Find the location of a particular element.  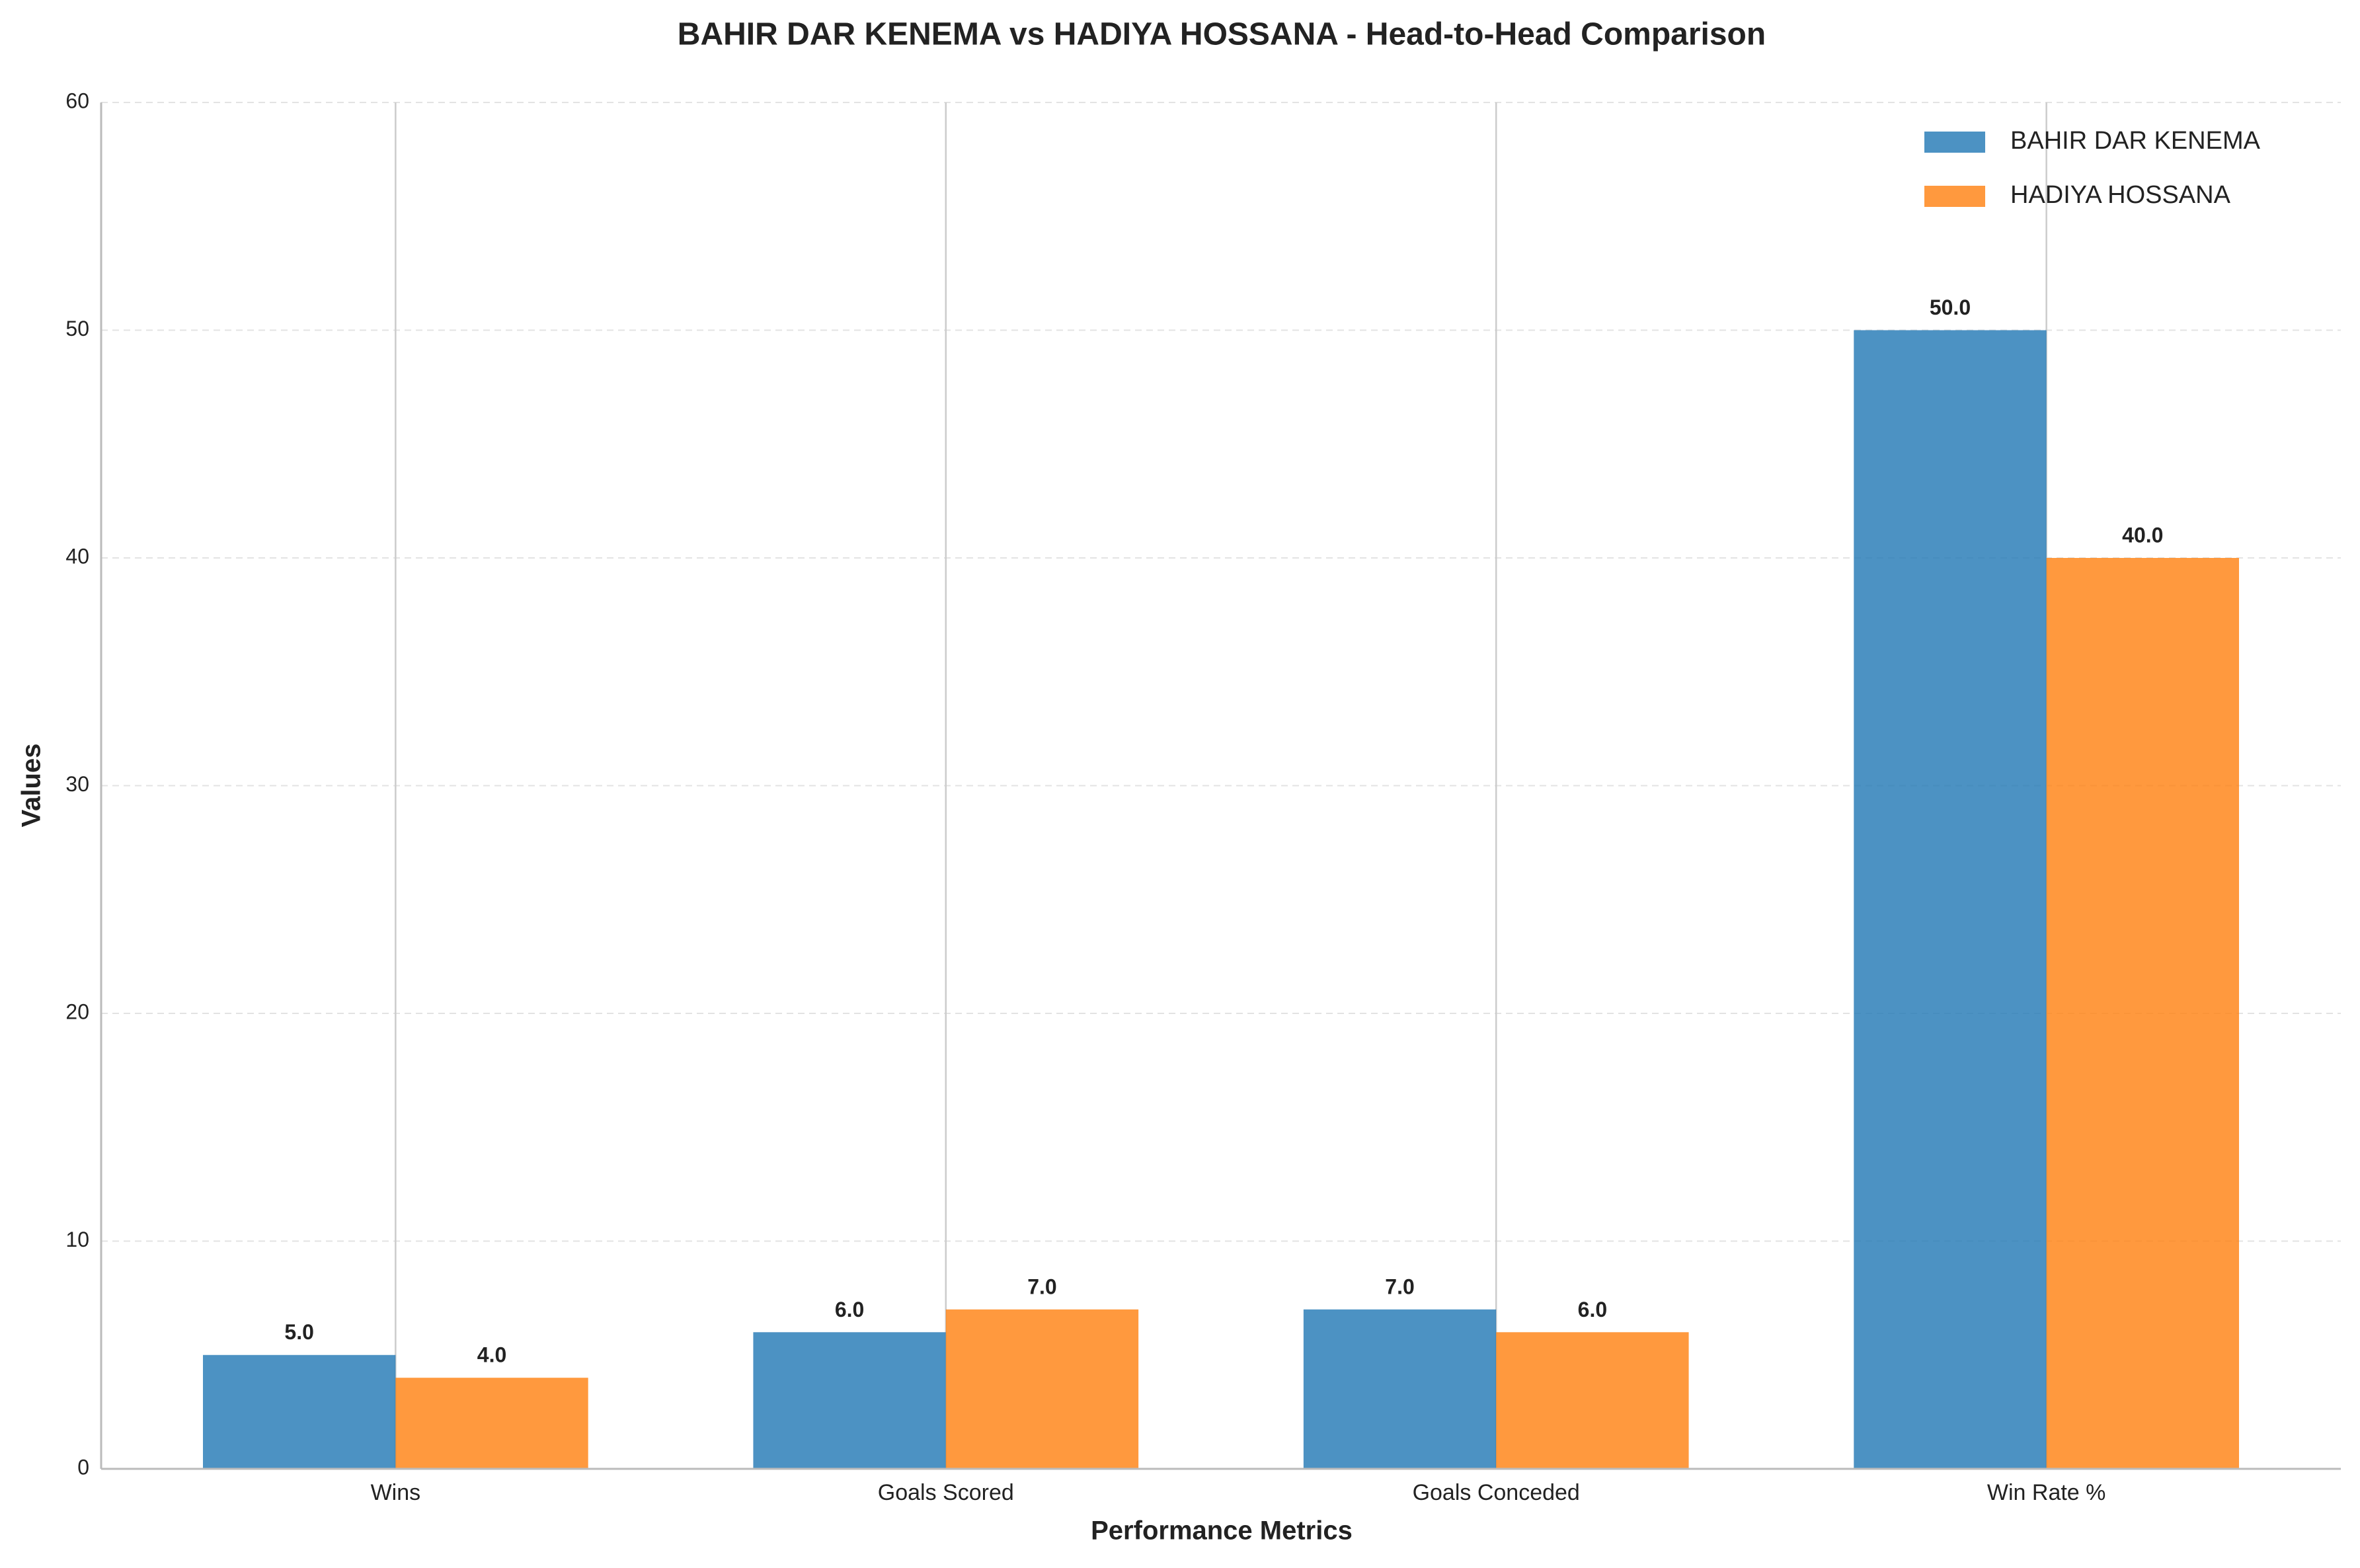

x-tick-label: Goals Conceded is located at coordinates (1496, 1492).